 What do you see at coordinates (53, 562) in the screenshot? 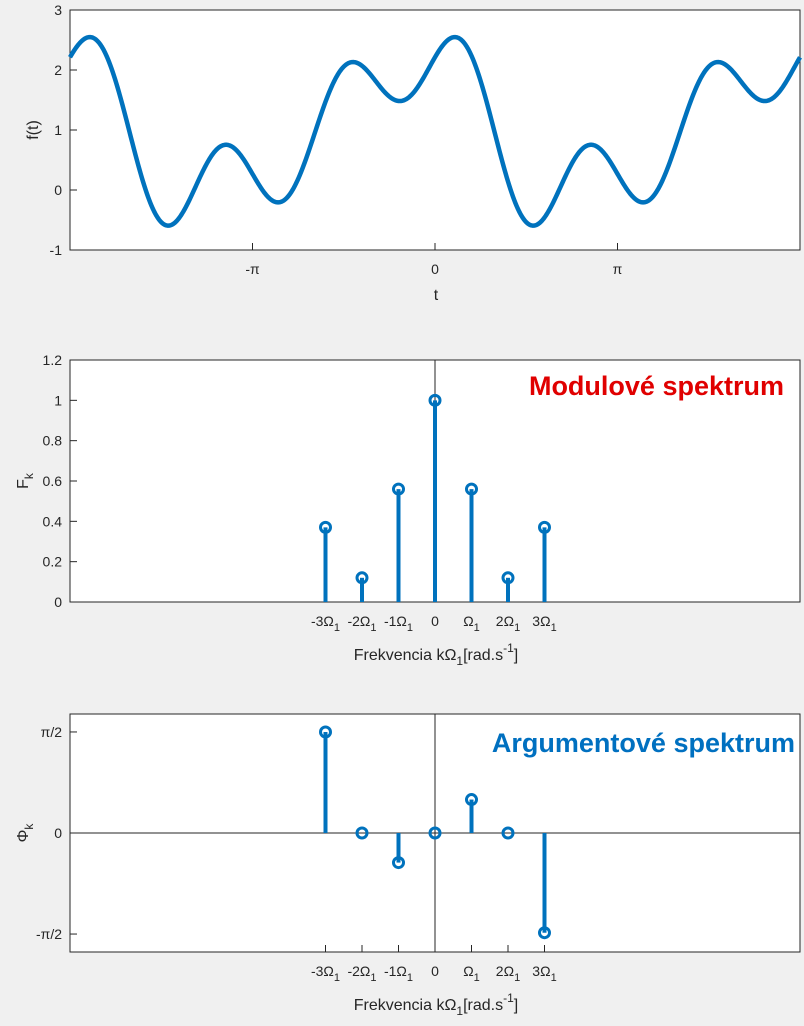
I see `y-tick-label: 0.2` at bounding box center [53, 562].